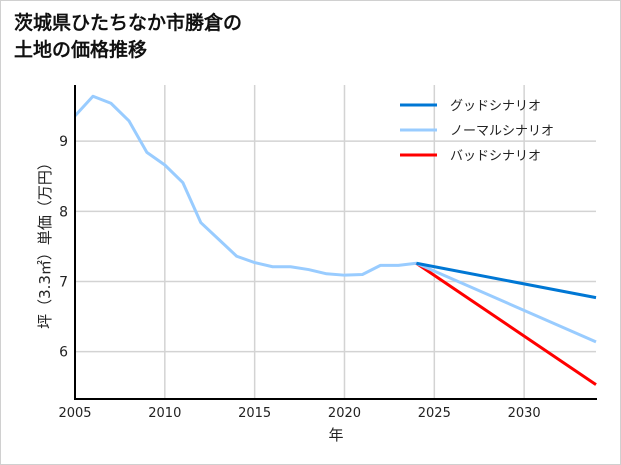  What do you see at coordinates (74, 413) in the screenshot?
I see `x-tick-label: 2005` at bounding box center [74, 413].